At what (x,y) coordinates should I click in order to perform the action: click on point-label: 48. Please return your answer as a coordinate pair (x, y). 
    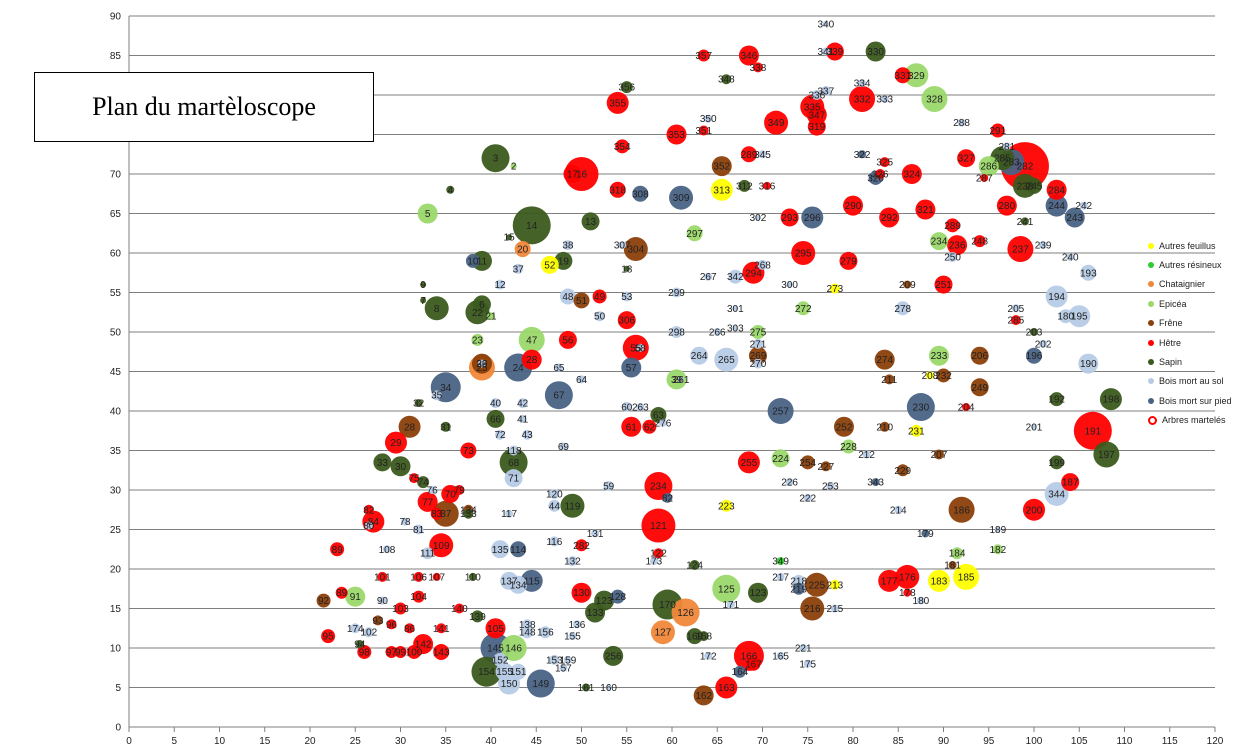
    Looking at the image, I should click on (568, 297).